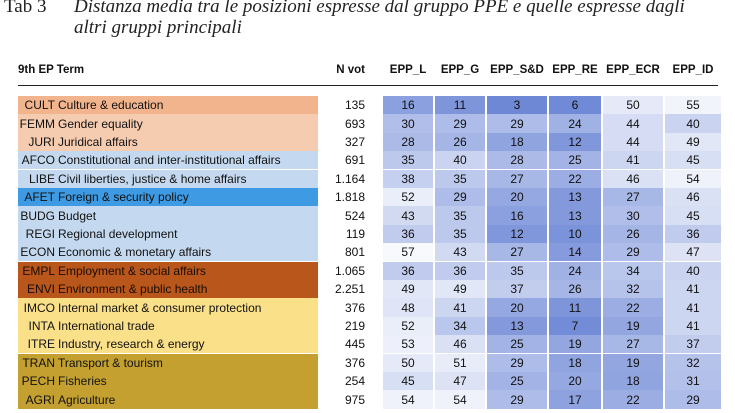 This screenshot has width=735, height=413. I want to click on committee-code: AGRI, so click(40, 399).